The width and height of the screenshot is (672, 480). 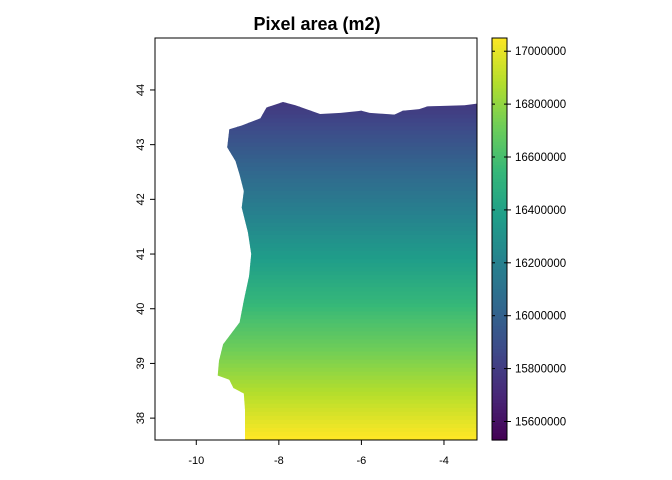 What do you see at coordinates (540, 422) in the screenshot?
I see `legend-tick-label: 15600000` at bounding box center [540, 422].